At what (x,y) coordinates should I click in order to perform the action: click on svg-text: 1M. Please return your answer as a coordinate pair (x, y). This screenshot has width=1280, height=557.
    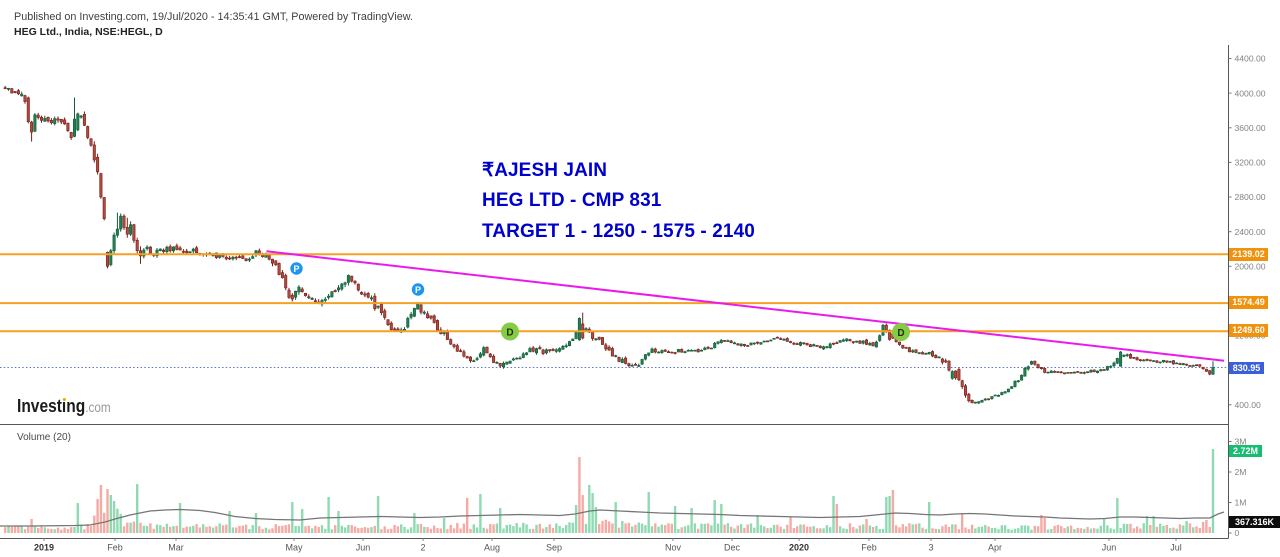
    Looking at the image, I should click on (1241, 503).